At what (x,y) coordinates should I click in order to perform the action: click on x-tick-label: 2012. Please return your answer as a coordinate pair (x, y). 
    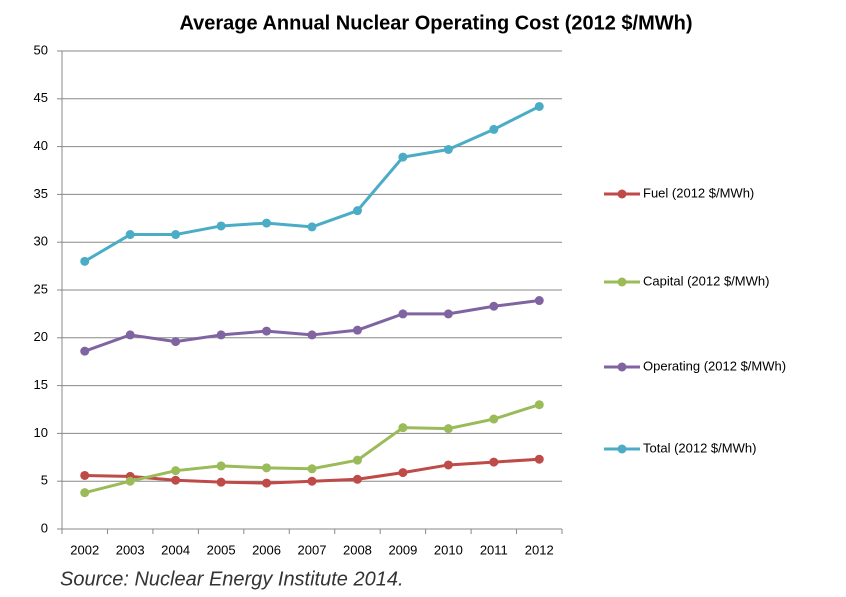
    Looking at the image, I should click on (539, 549).